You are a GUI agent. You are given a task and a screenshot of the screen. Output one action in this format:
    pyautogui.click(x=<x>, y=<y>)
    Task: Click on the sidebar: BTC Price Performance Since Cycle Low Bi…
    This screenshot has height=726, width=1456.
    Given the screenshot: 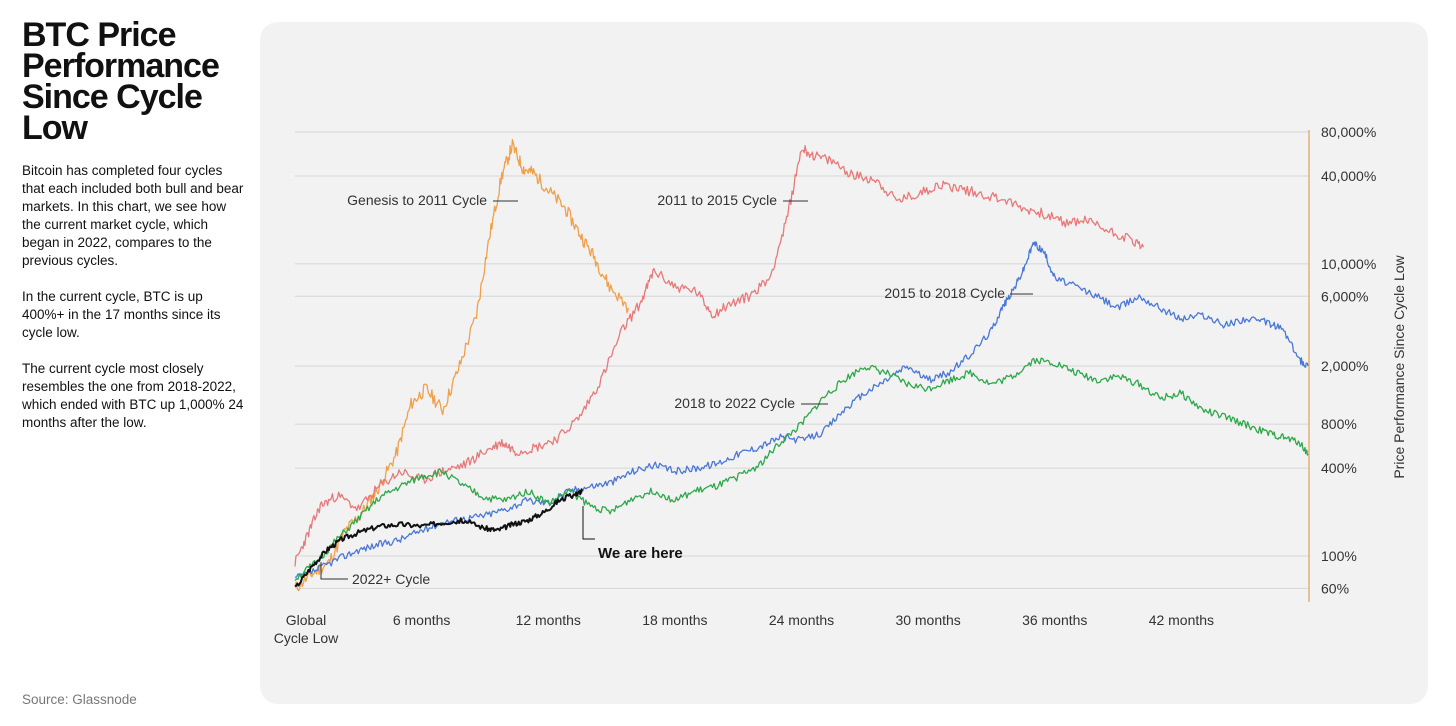 What is the action you would take?
    pyautogui.click(x=133, y=233)
    